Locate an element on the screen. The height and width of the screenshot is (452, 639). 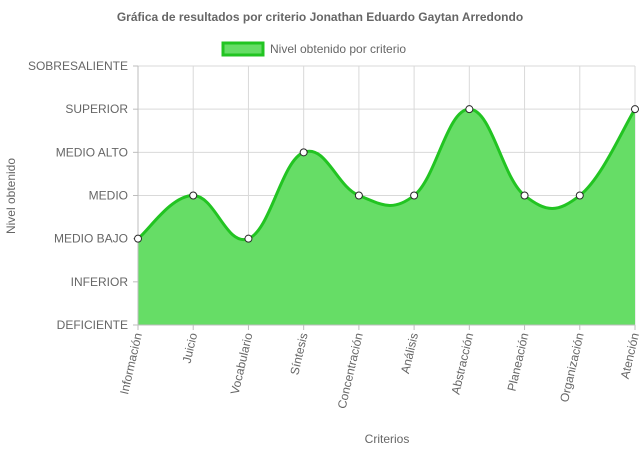
x-tick-label: Atención is located at coordinates (628, 356).